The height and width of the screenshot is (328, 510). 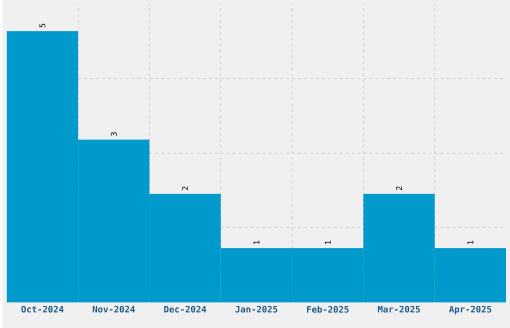 What do you see at coordinates (256, 309) in the screenshot?
I see `x-tick-label: Jan-2025` at bounding box center [256, 309].